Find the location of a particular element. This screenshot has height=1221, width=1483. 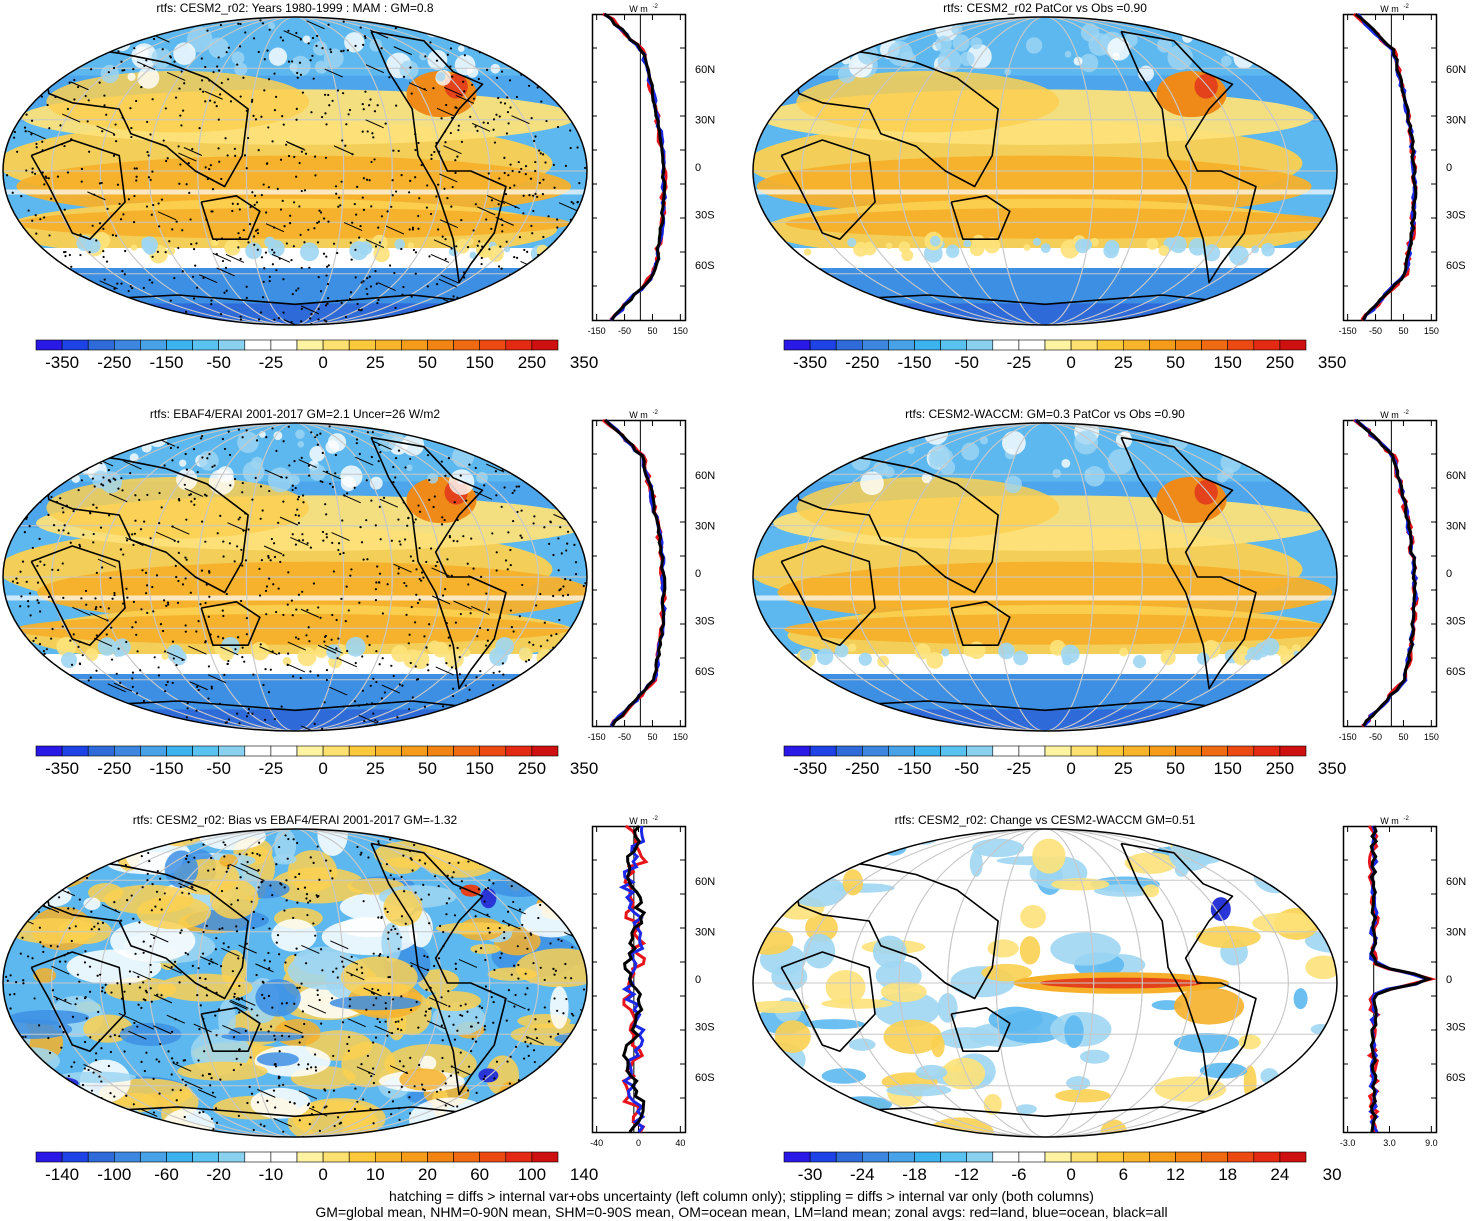

colorbar-label: 100 is located at coordinates (532, 1174).